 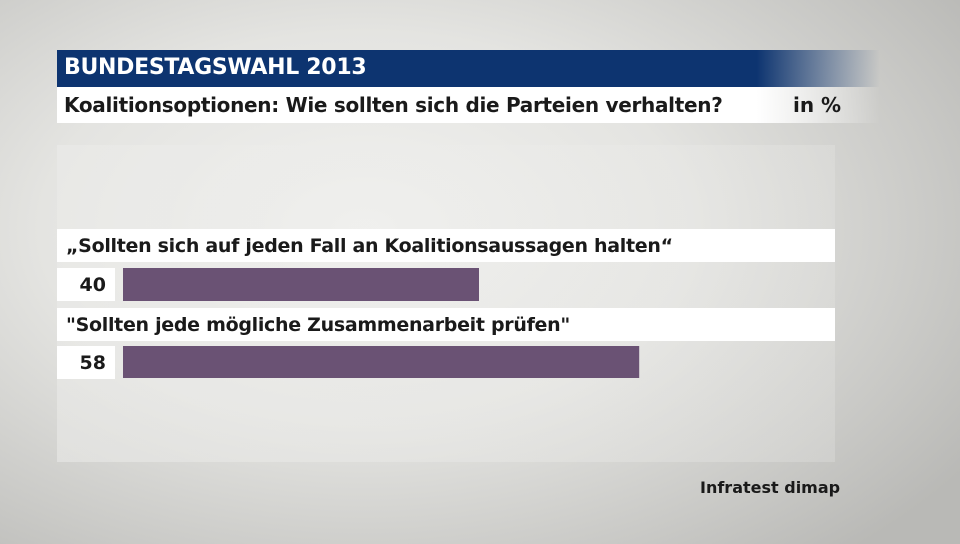 I want to click on subtitle-band, so click(x=468, y=105).